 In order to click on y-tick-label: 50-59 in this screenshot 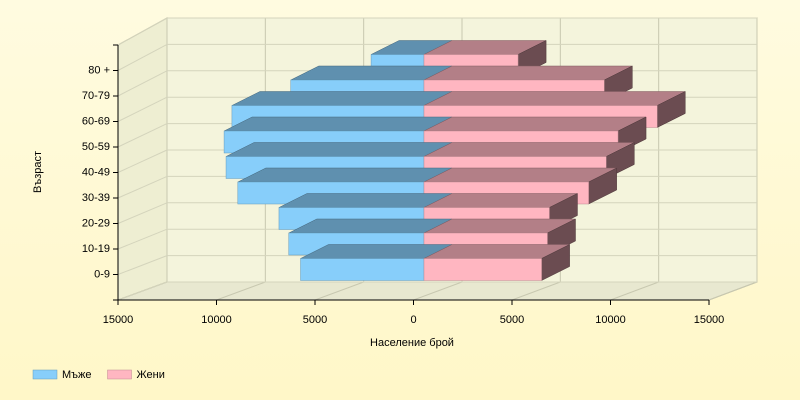, I will do `click(96, 147)`.